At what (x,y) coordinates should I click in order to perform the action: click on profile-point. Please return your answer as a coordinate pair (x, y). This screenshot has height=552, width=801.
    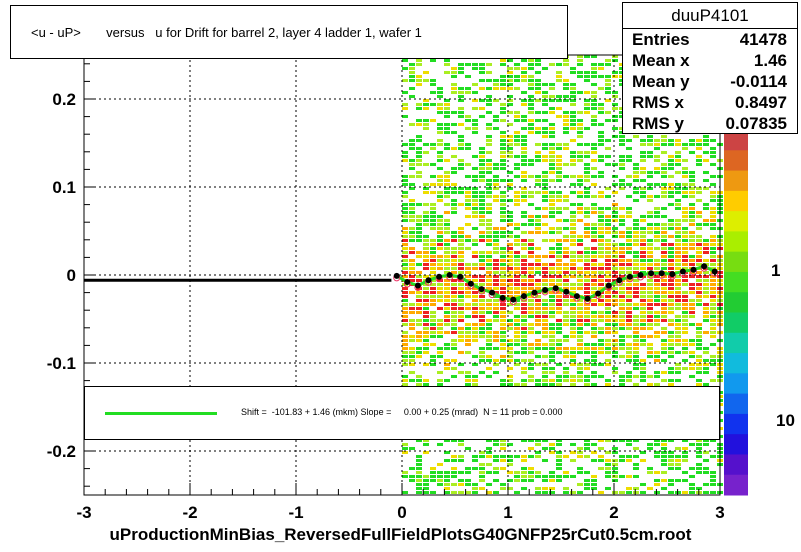
    Looking at the image, I should click on (523, 296).